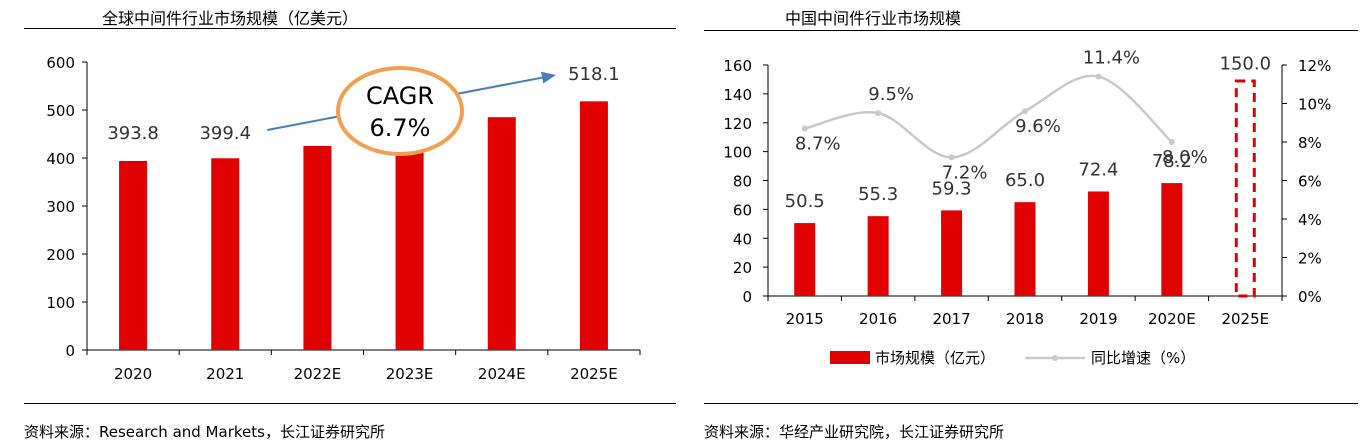  What do you see at coordinates (1038, 126) in the screenshot?
I see `right-growth-label: 9.6%` at bounding box center [1038, 126].